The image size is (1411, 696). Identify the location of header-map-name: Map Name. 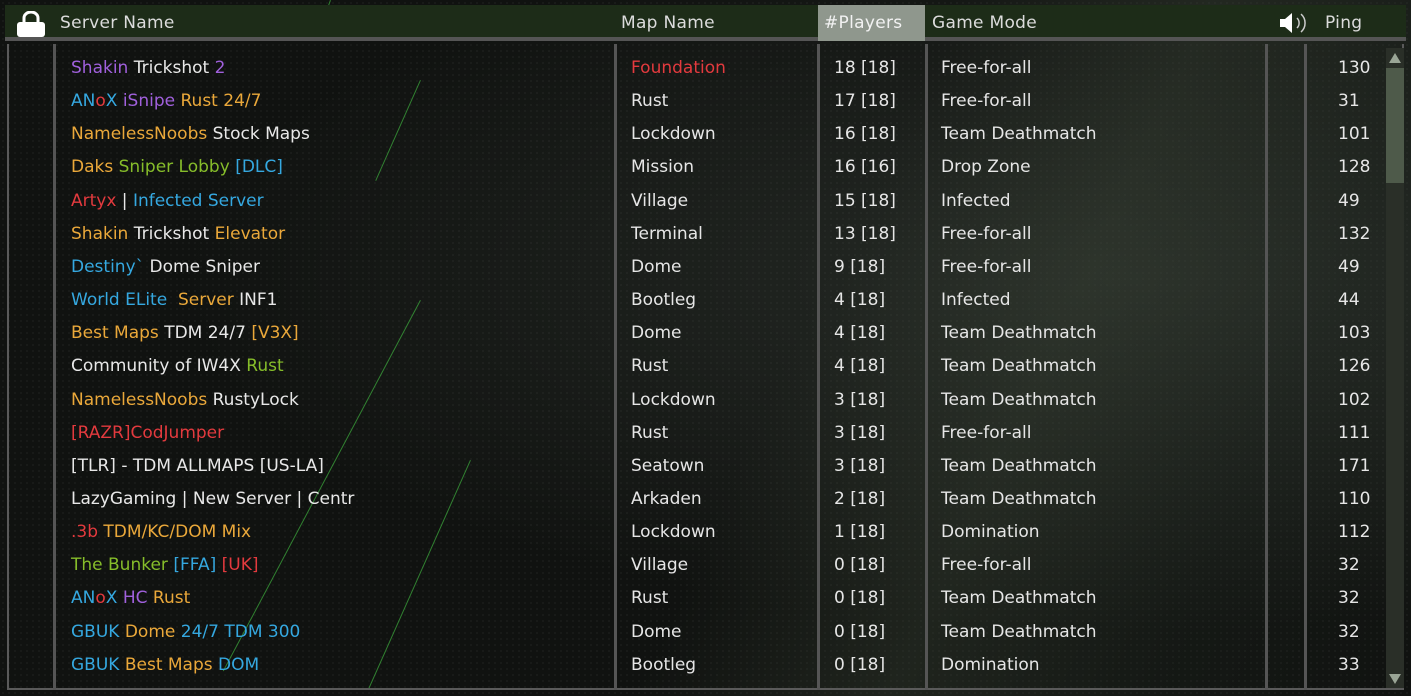
(668, 23).